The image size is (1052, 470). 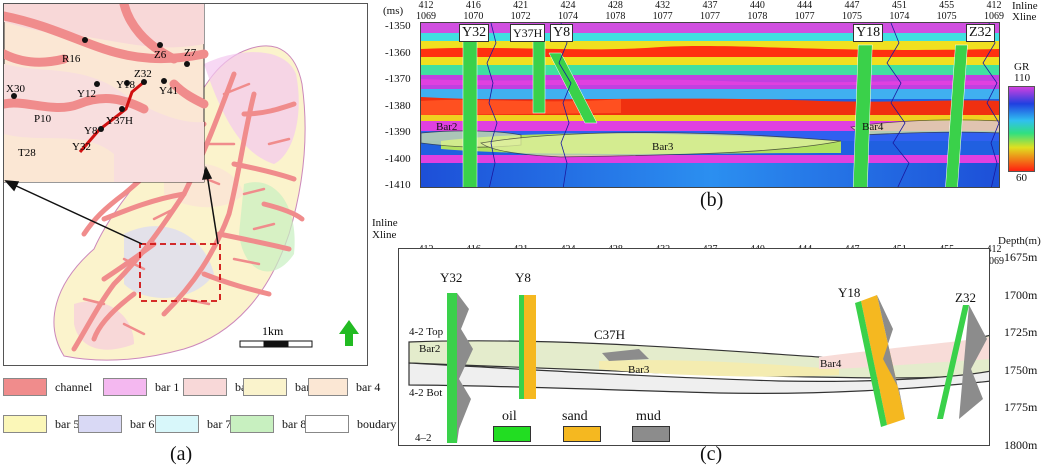 What do you see at coordinates (509, 416) in the screenshot?
I see `lith-label: oil` at bounding box center [509, 416].